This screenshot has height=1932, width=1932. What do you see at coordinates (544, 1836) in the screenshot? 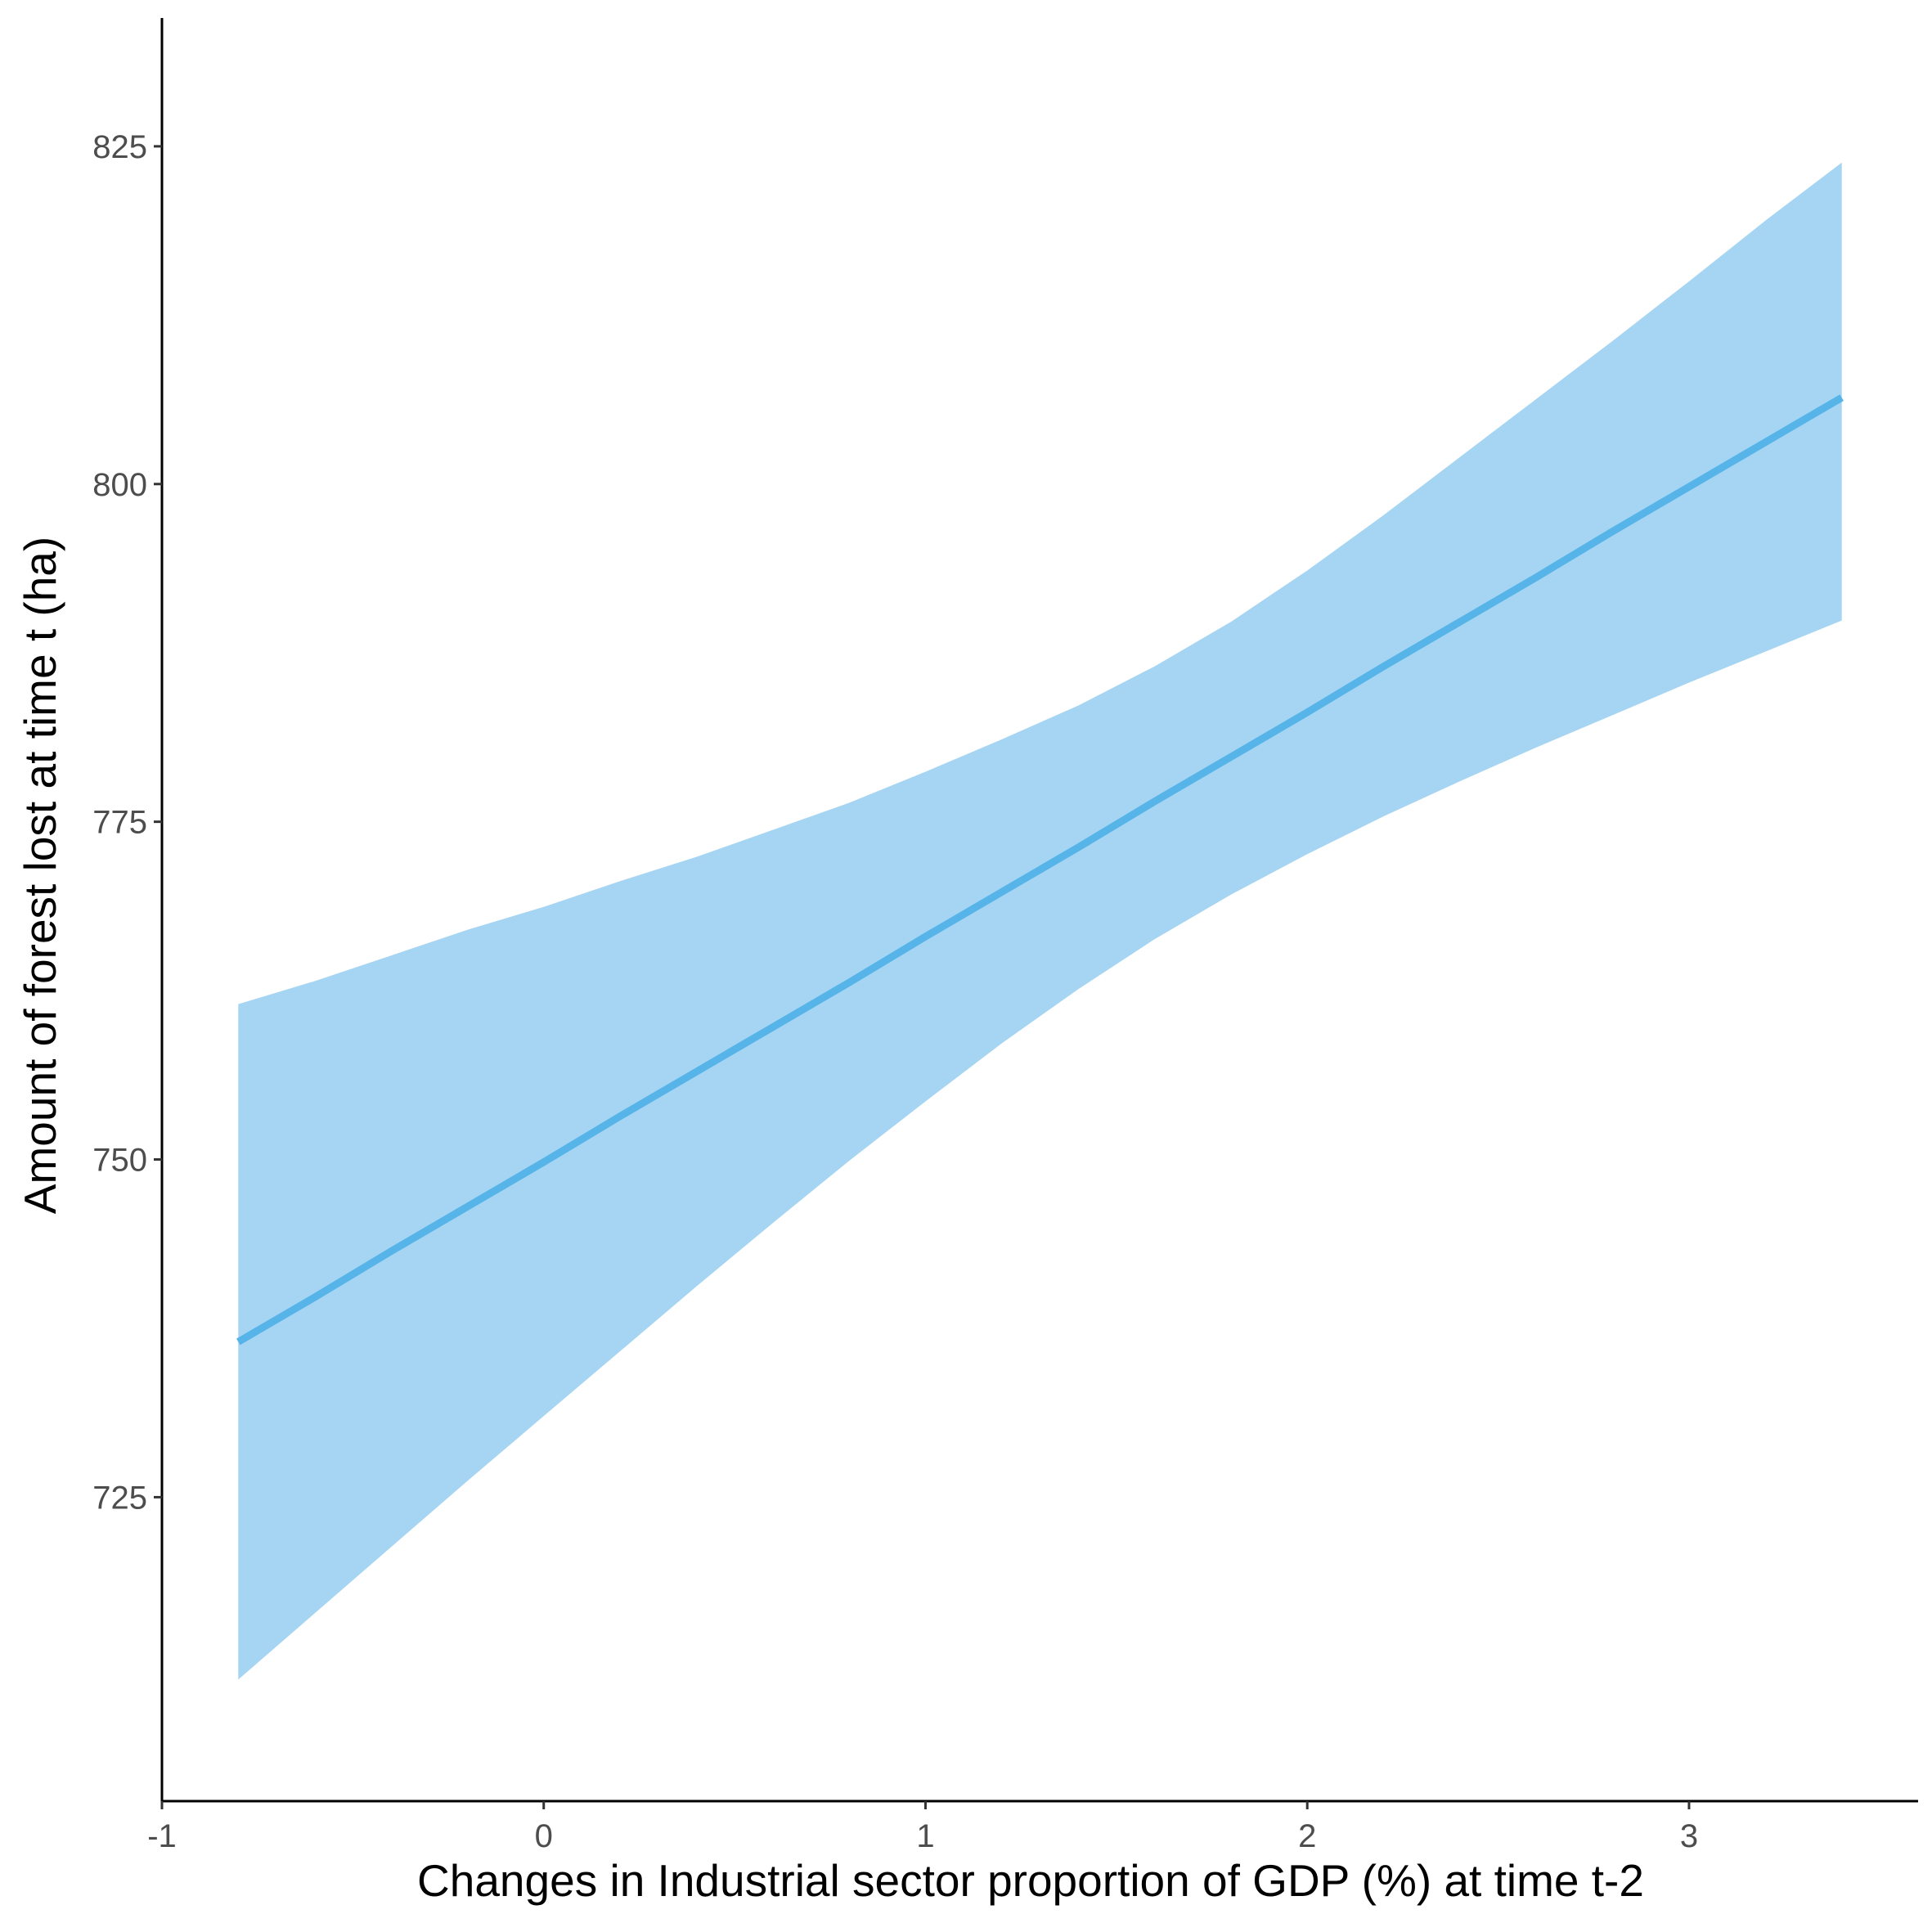
I see `x-tick-label: 0` at bounding box center [544, 1836].